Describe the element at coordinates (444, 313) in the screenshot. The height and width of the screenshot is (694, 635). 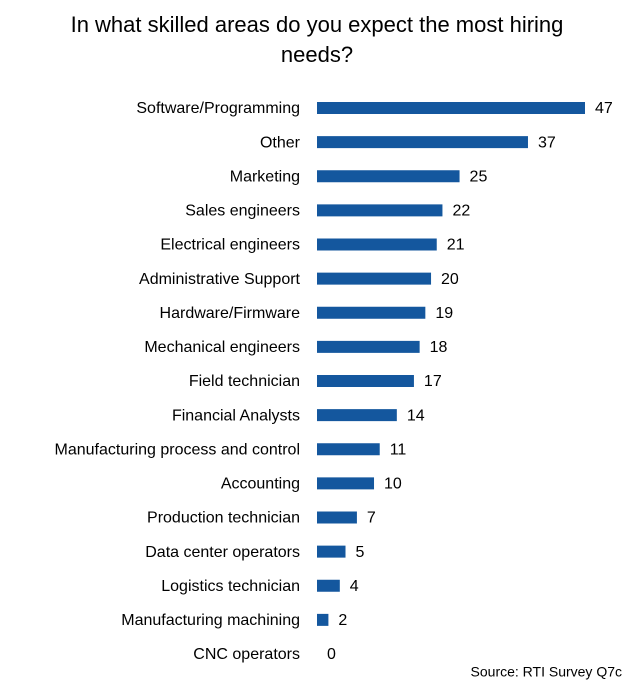
I see `value-label: 19` at that location.